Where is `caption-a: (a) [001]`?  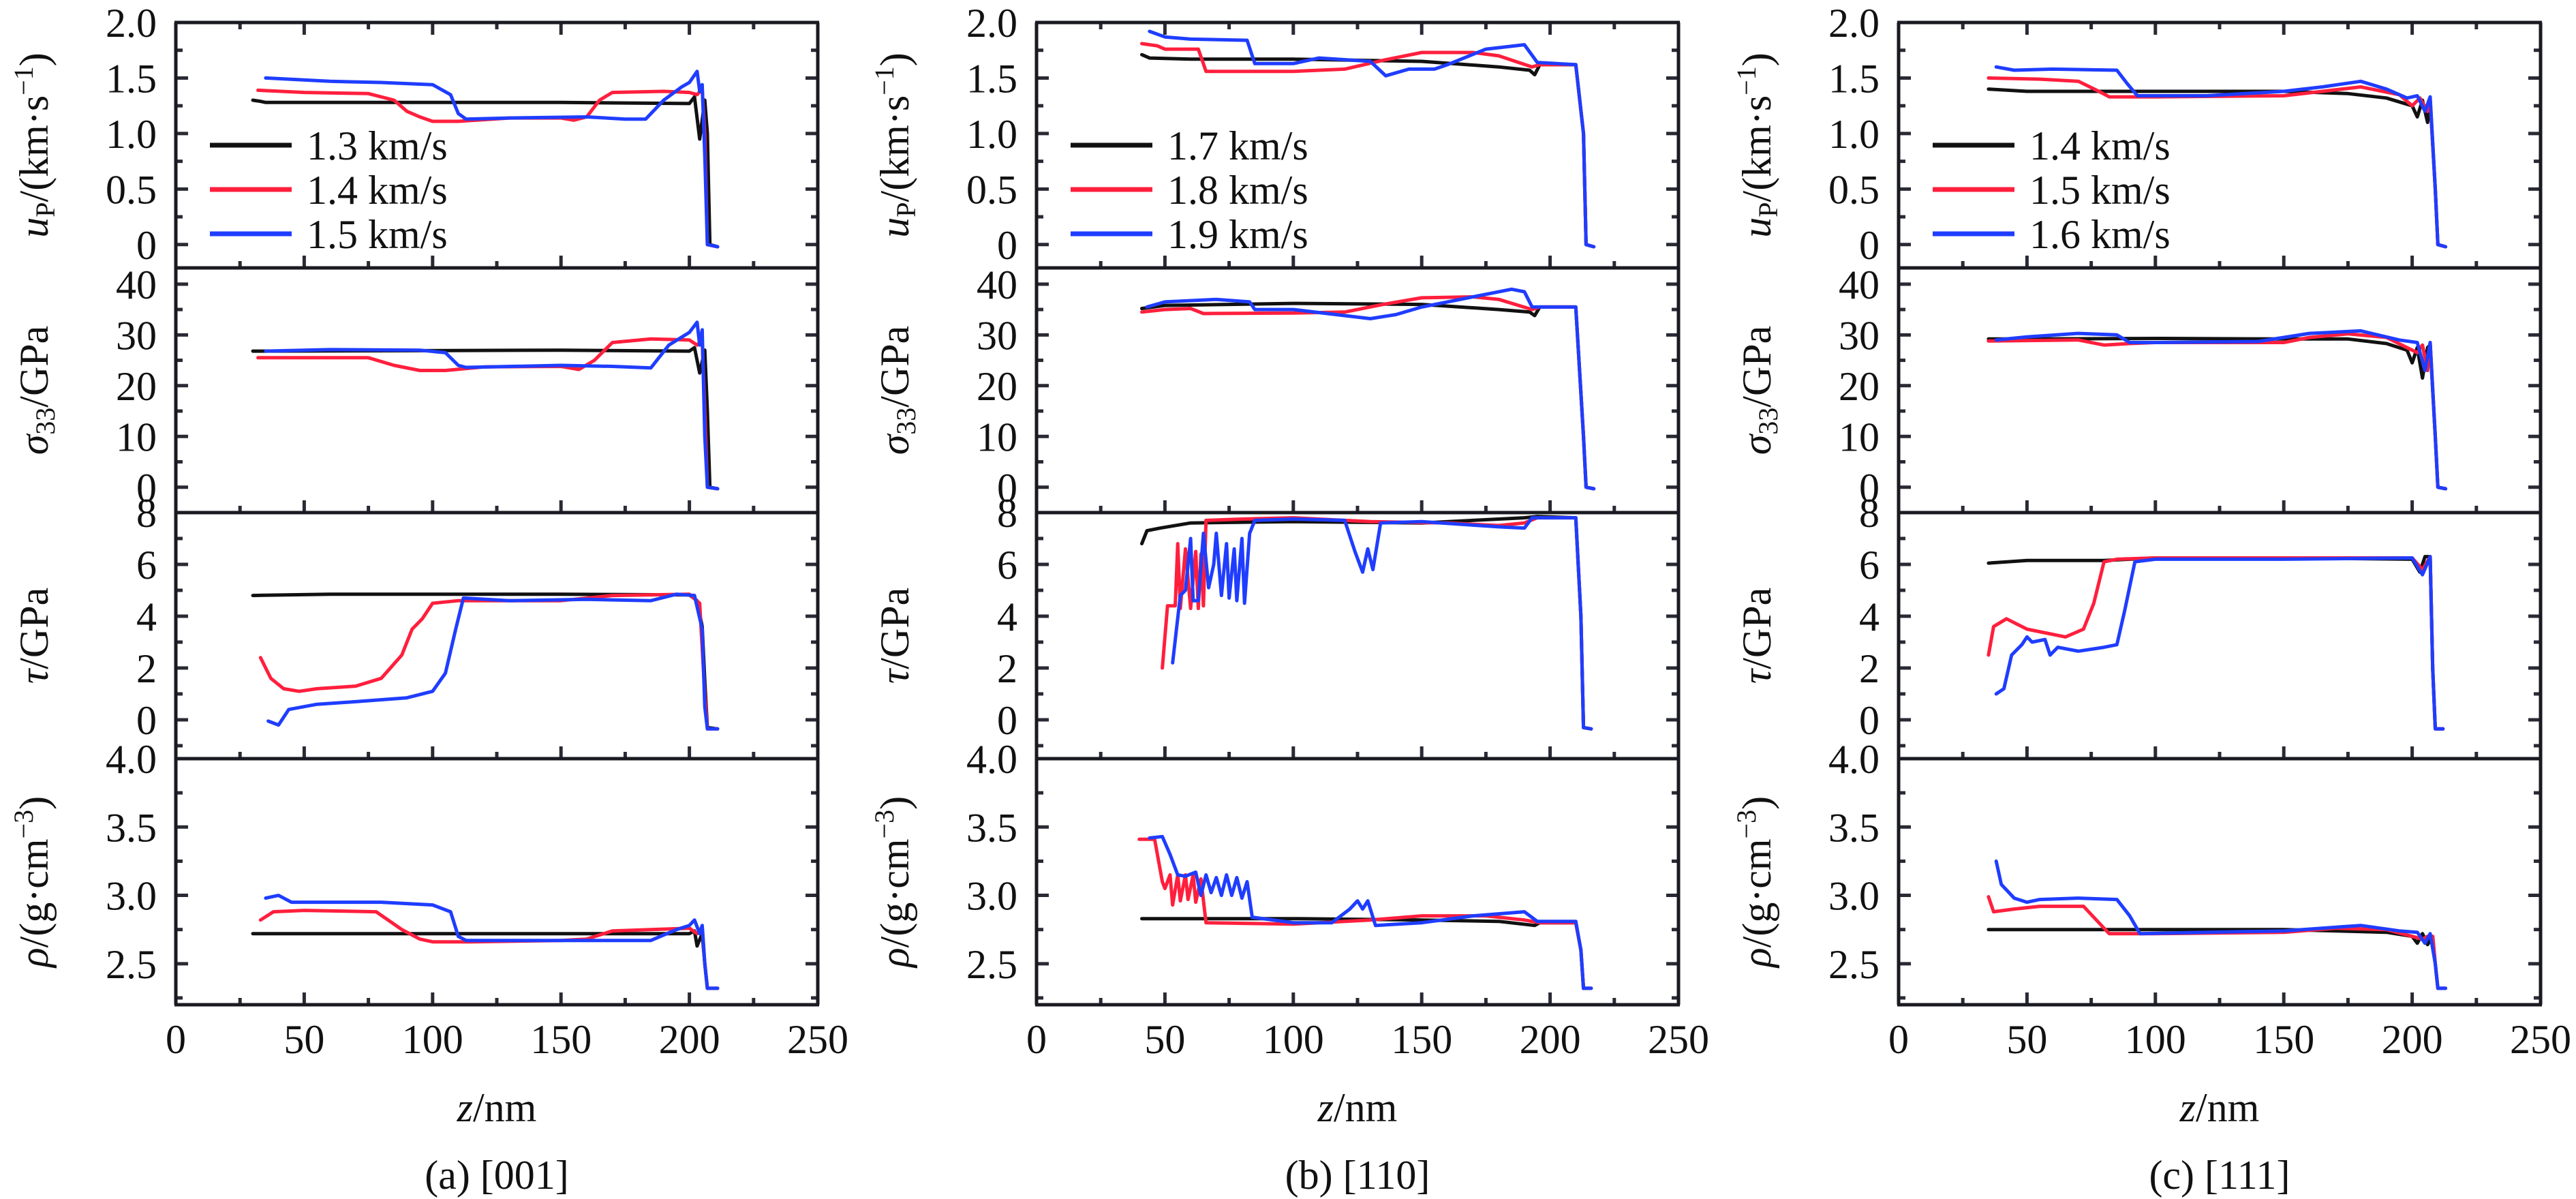
caption-a: (a) [001] is located at coordinates (497, 1176).